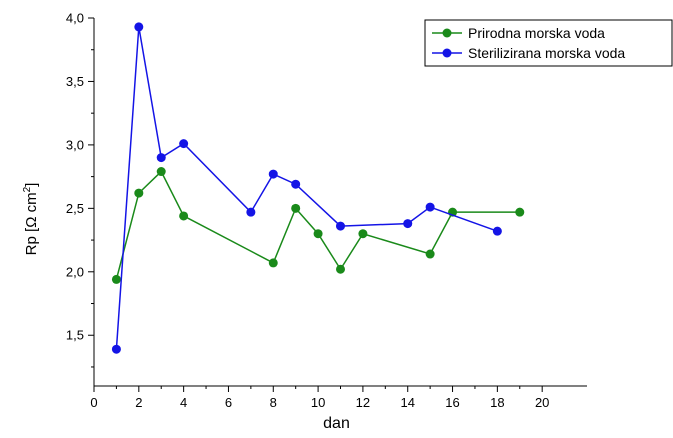 Image resolution: width=673 pixels, height=438 pixels. What do you see at coordinates (336, 423) in the screenshot?
I see `x-axis-label: dan` at bounding box center [336, 423].